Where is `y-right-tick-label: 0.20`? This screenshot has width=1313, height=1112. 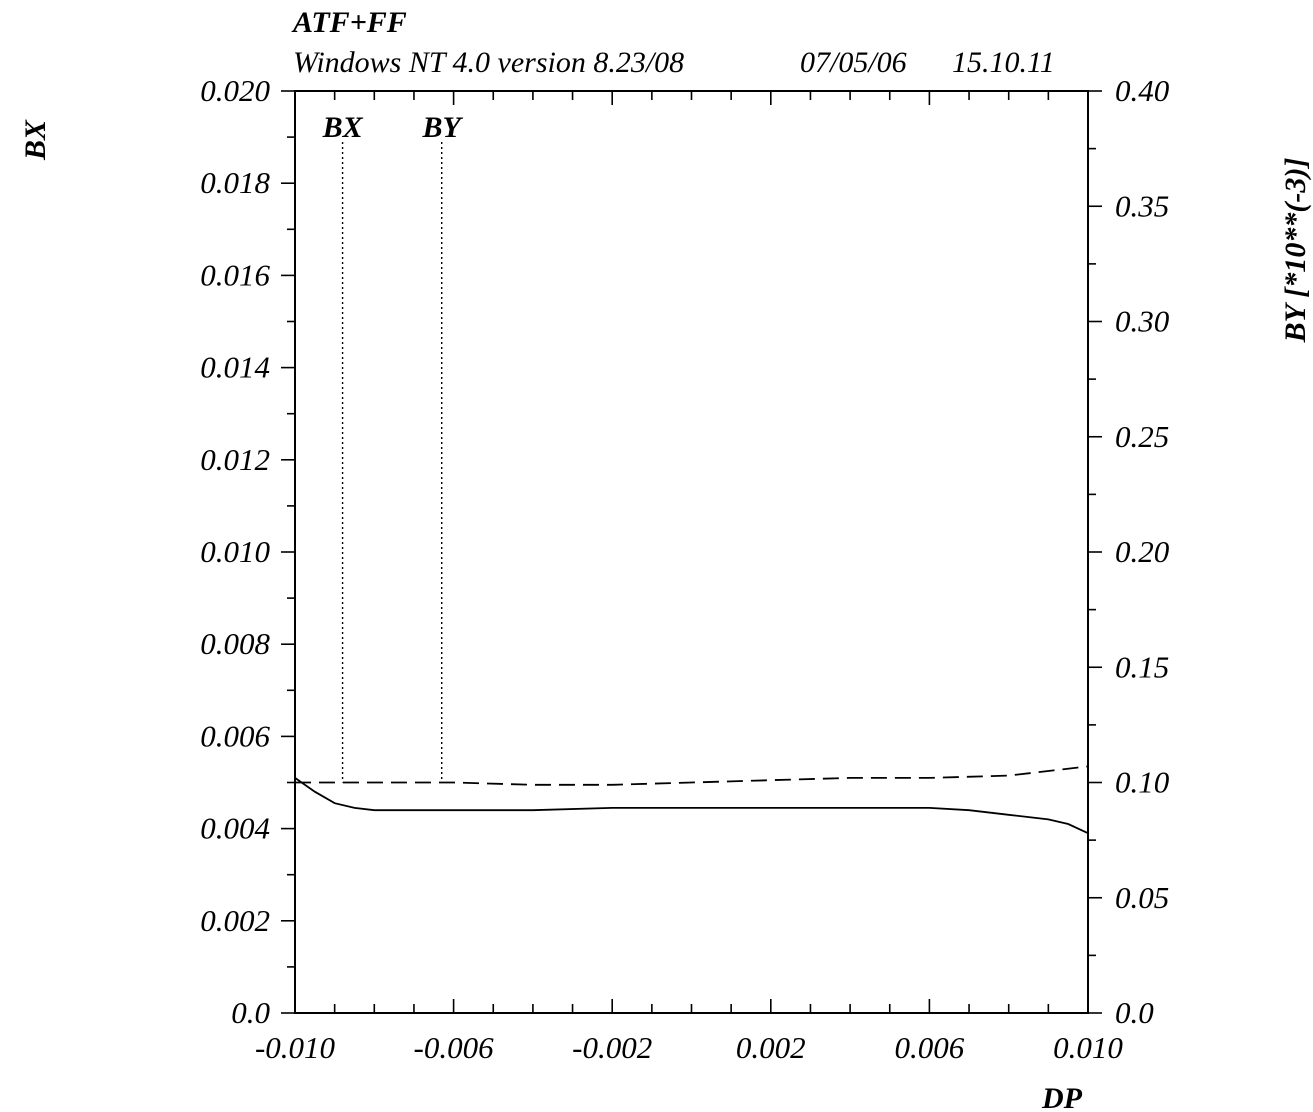
y-right-tick-label: 0.20 is located at coordinates (1142, 551).